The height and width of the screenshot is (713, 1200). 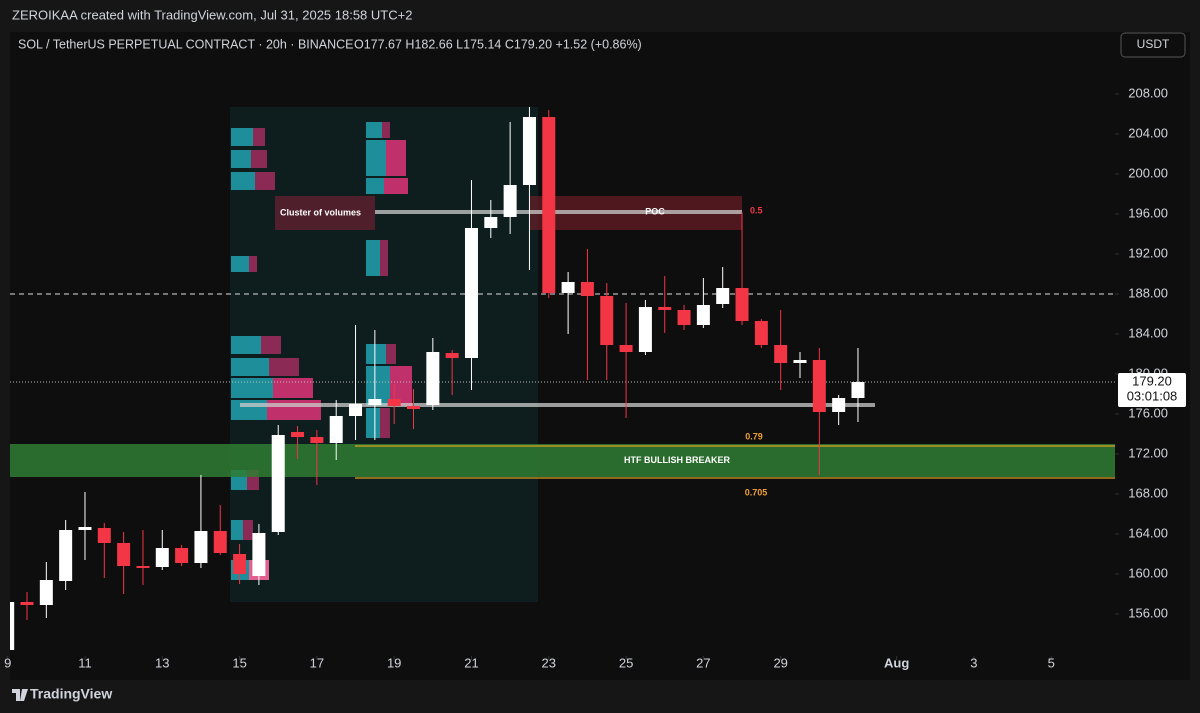 What do you see at coordinates (71, 694) in the screenshot?
I see `footer-logo: TradingView` at bounding box center [71, 694].